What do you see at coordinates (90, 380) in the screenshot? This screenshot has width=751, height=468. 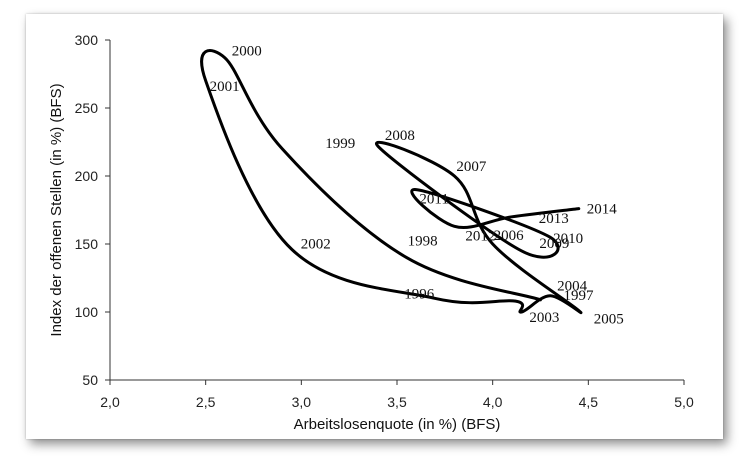 I see `y-tick-label: 50` at bounding box center [90, 380].